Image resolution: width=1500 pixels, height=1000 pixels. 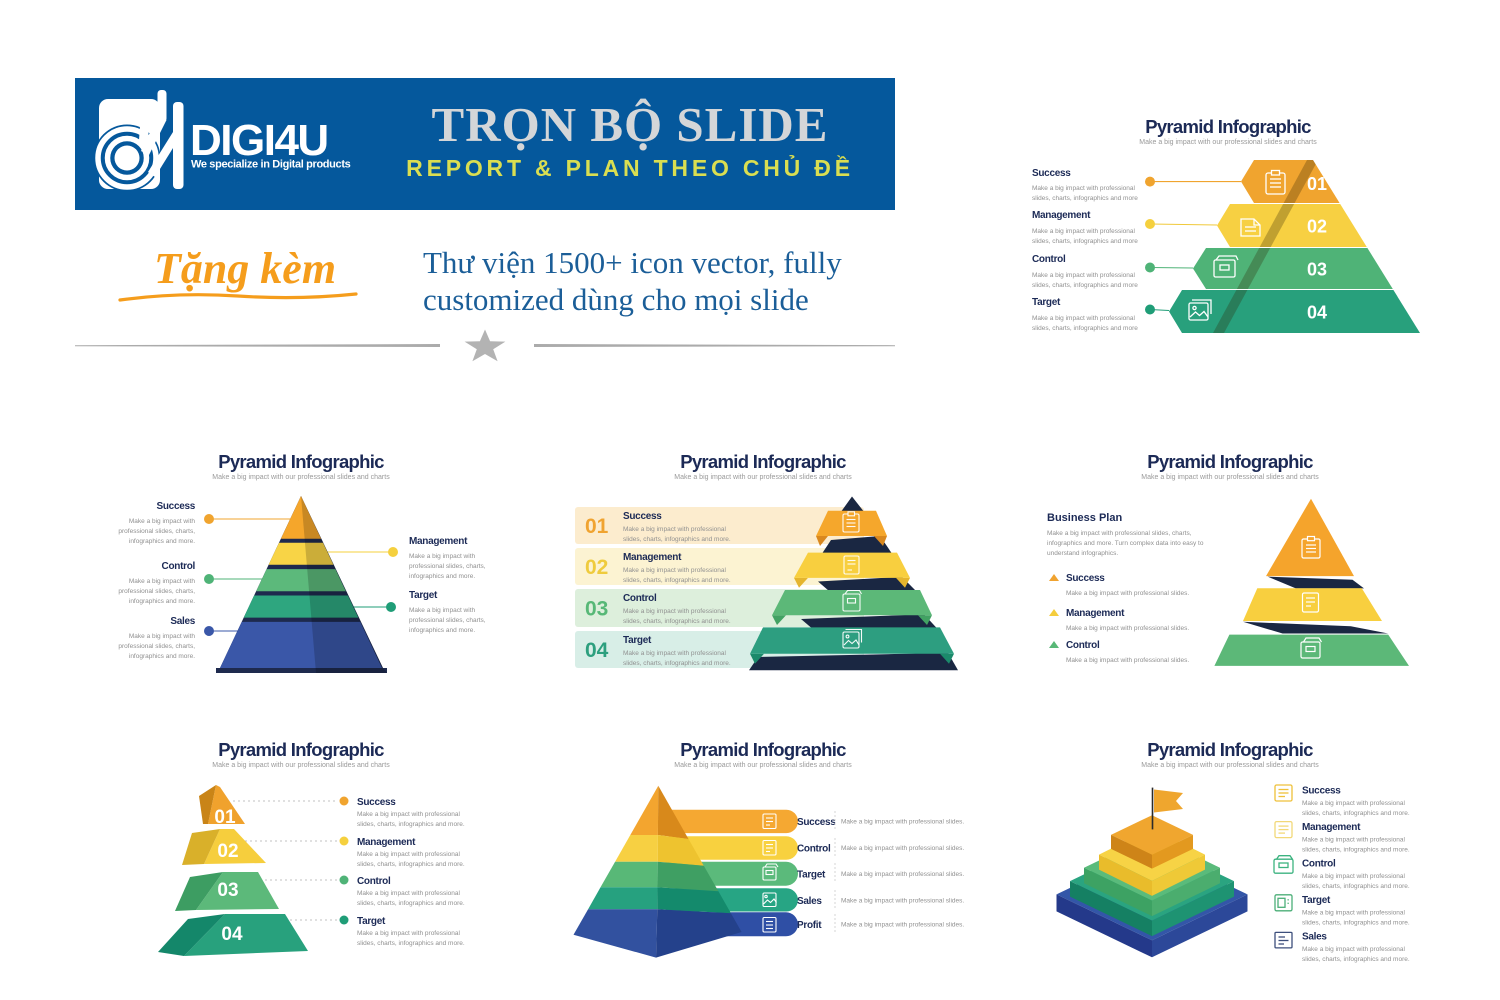 I want to click on svg-text: Business Plan, so click(x=1084, y=518).